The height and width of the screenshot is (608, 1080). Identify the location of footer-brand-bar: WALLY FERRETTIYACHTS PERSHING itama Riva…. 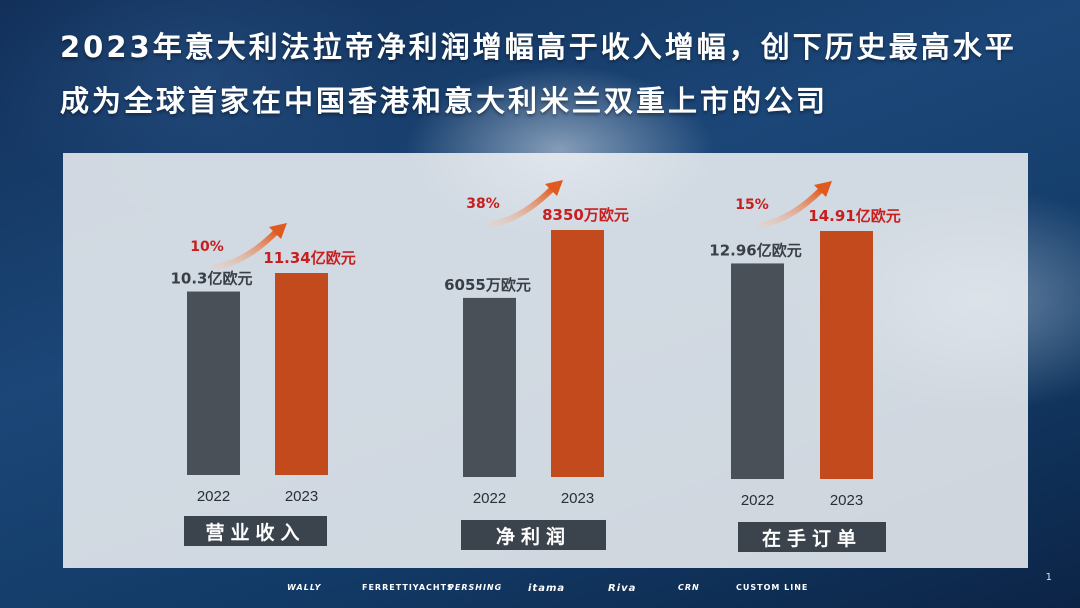
(540, 590).